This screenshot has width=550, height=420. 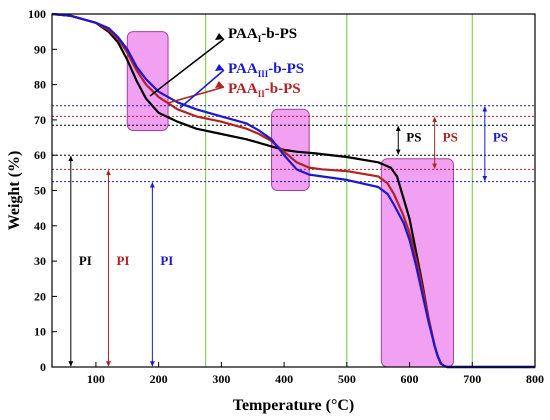 What do you see at coordinates (263, 74) in the screenshot?
I see `series-label-subscript: III` at bounding box center [263, 74].